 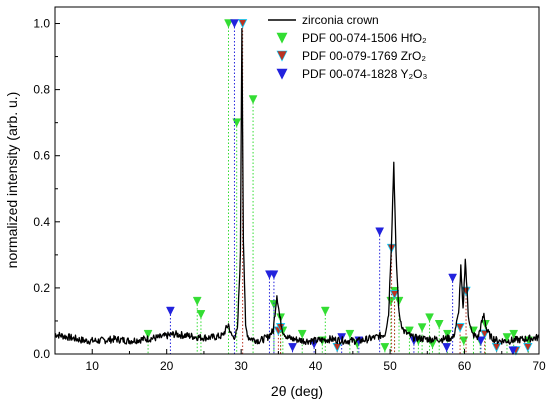 What do you see at coordinates (390, 366) in the screenshot?
I see `x-tick-label-50: 50` at bounding box center [390, 366].